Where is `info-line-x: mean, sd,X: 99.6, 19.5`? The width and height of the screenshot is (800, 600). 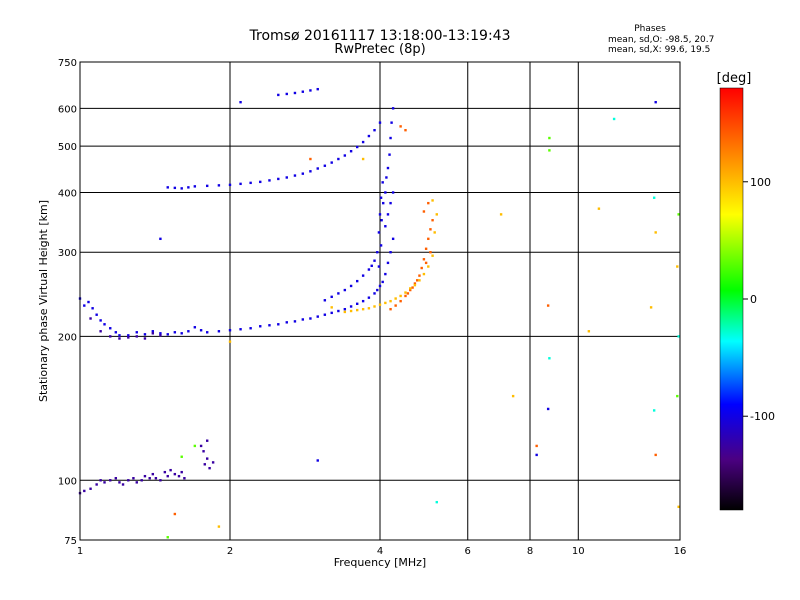 info-line-x: mean, sd,X: 99.6, 19.5 is located at coordinates (659, 50).